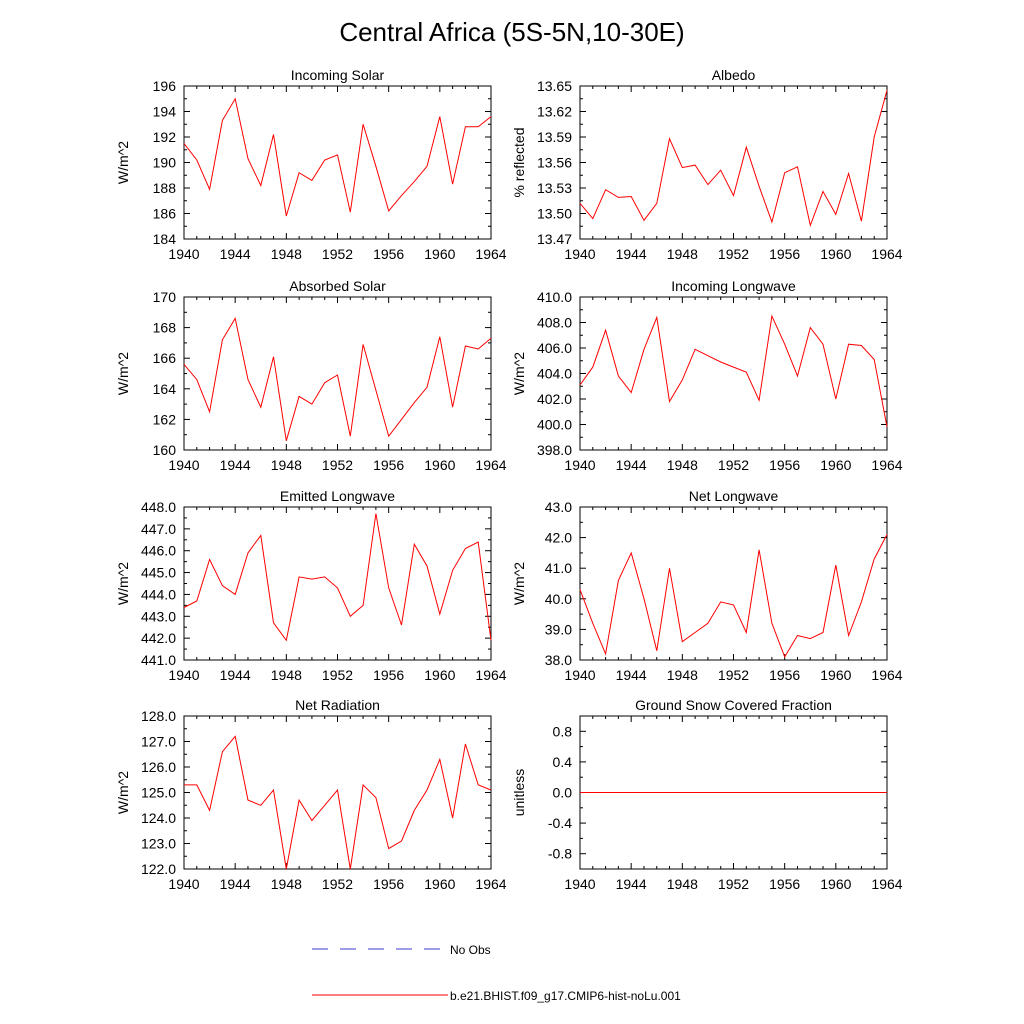 Image resolution: width=1024 pixels, height=1024 pixels. I want to click on y-tick-label: 441.0, so click(158, 660).